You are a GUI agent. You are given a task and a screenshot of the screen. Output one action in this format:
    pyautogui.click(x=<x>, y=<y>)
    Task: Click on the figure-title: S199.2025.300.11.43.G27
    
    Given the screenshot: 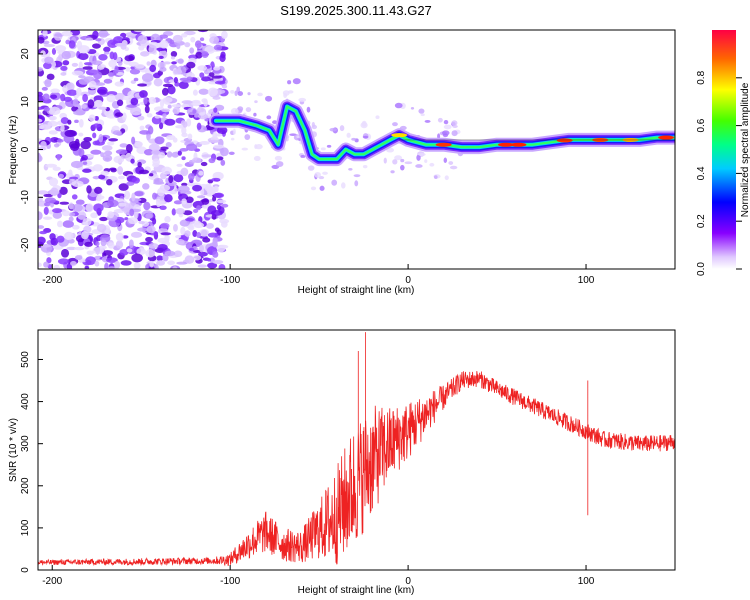 What is the action you would take?
    pyautogui.click(x=356, y=10)
    